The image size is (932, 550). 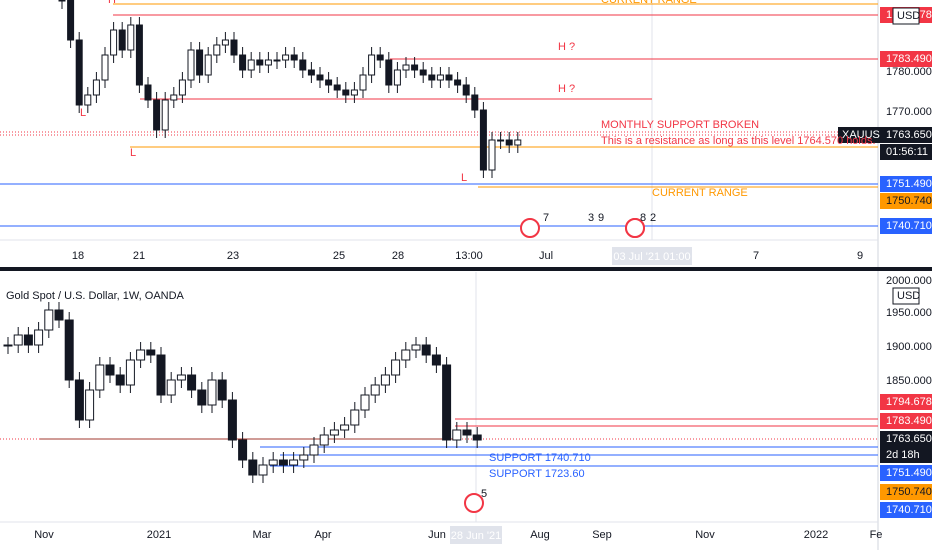 What do you see at coordinates (602, 535) in the screenshot?
I see `time-label: Sep` at bounding box center [602, 535].